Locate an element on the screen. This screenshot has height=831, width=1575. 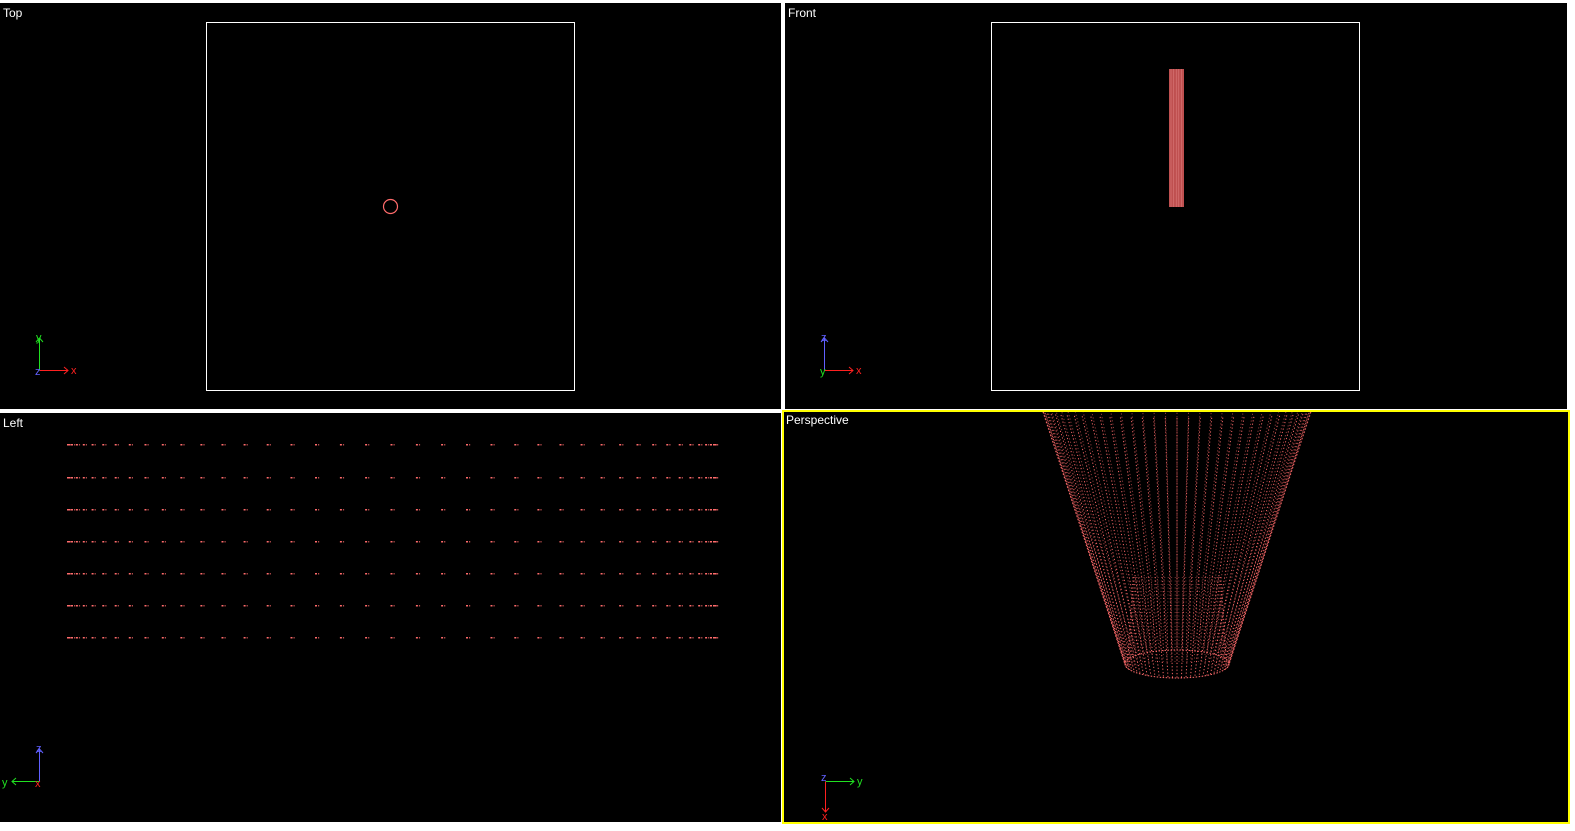
front-axis-gizmo: x z y is located at coordinates (841, 355).